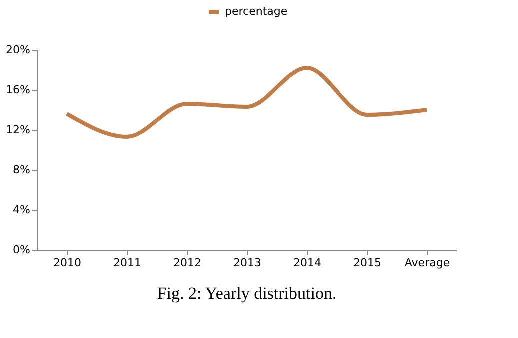 Image resolution: width=518 pixels, height=338 pixels. I want to click on x-tick-label: 2012, so click(188, 263).